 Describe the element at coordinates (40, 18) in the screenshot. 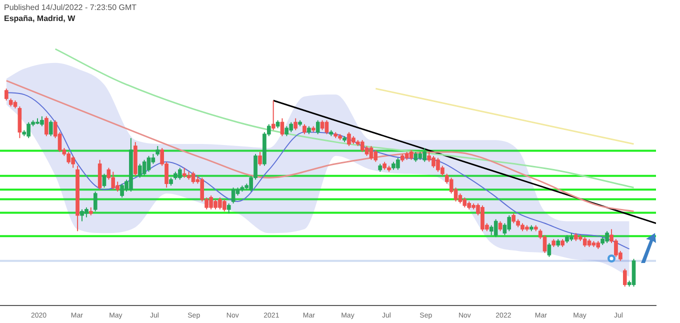

I see `chart-title: España, Madrid, W` at that location.